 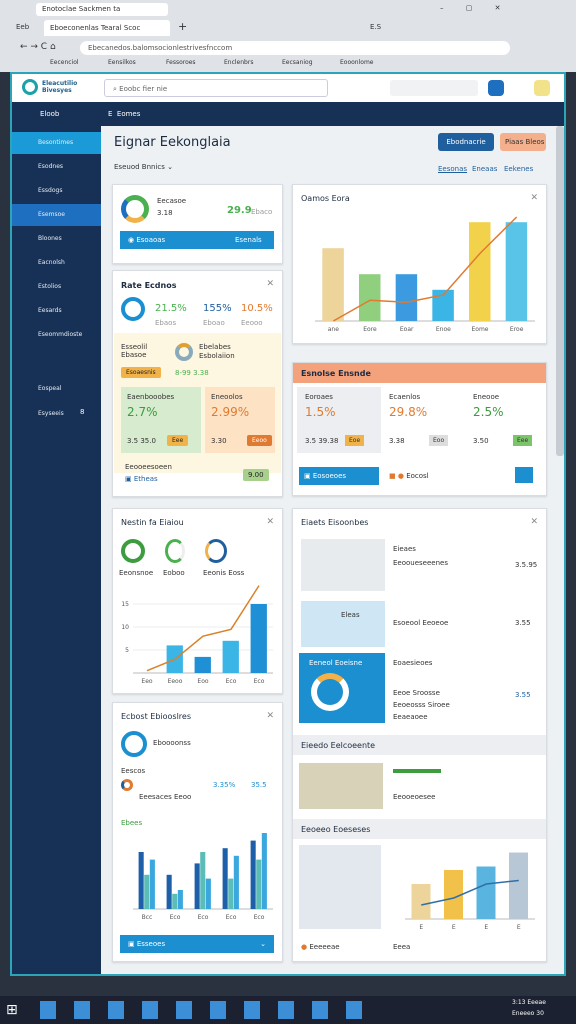 I want to click on active-tab: Eboeconenlas Tearal Scoc, so click(x=107, y=28).